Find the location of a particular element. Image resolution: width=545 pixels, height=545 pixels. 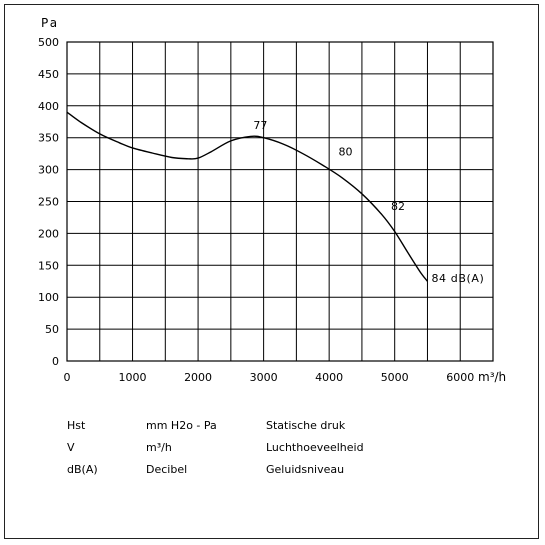

curve-annotation: 80 is located at coordinates (346, 151).